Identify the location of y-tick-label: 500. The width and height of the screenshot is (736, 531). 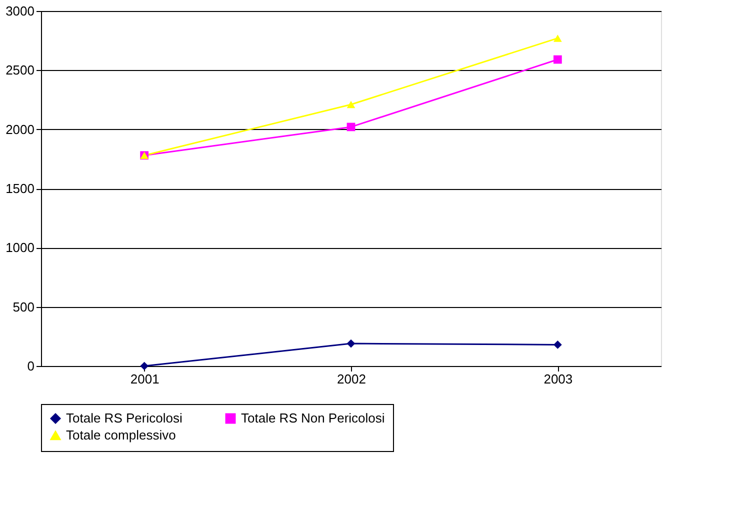
(23, 306).